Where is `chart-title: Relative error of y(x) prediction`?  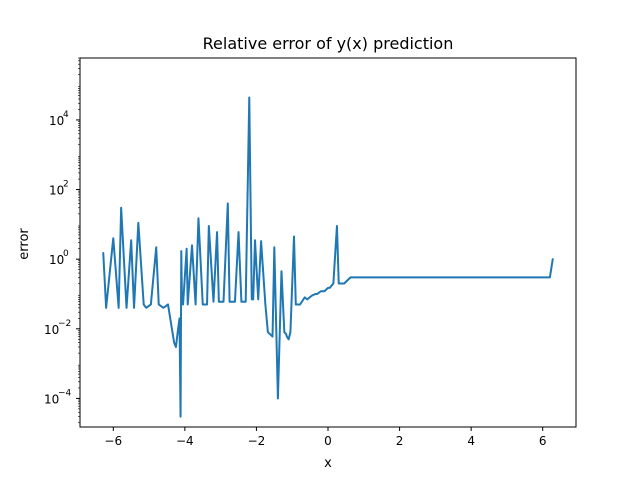 chart-title: Relative error of y(x) prediction is located at coordinates (328, 43).